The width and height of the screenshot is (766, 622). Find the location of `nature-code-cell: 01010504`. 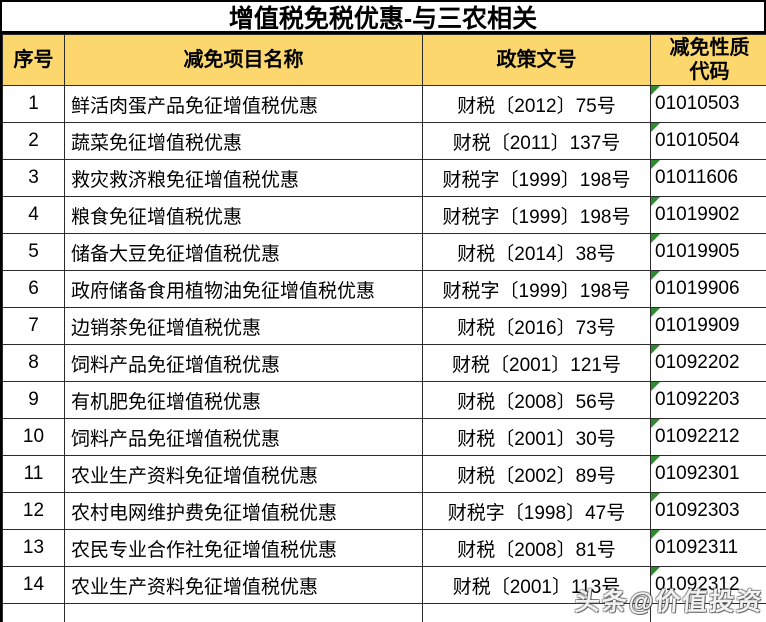

nature-code-cell: 01010504 is located at coordinates (708, 141).